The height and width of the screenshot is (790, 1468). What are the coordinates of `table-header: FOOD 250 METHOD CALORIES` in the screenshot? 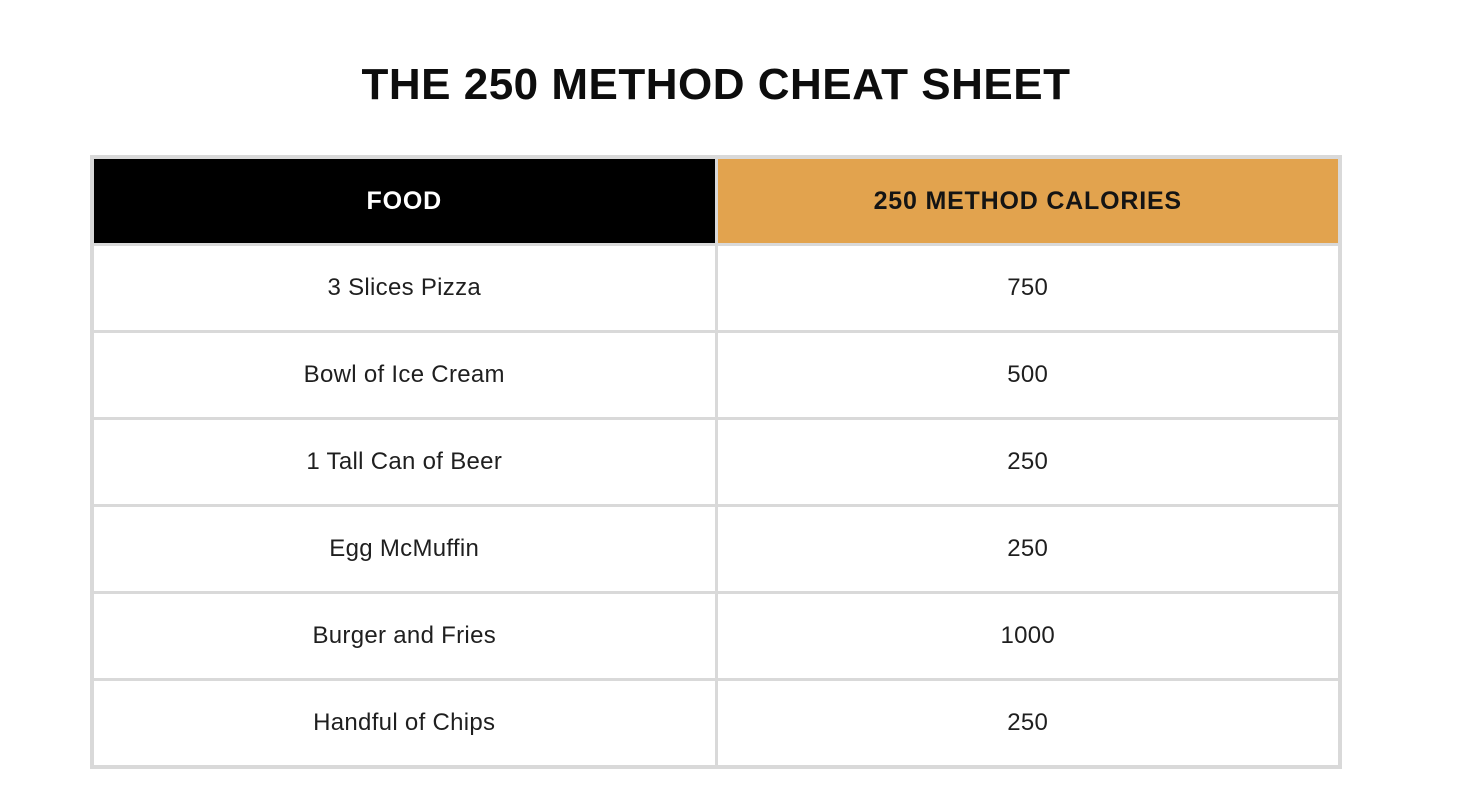 It's located at (716, 200).